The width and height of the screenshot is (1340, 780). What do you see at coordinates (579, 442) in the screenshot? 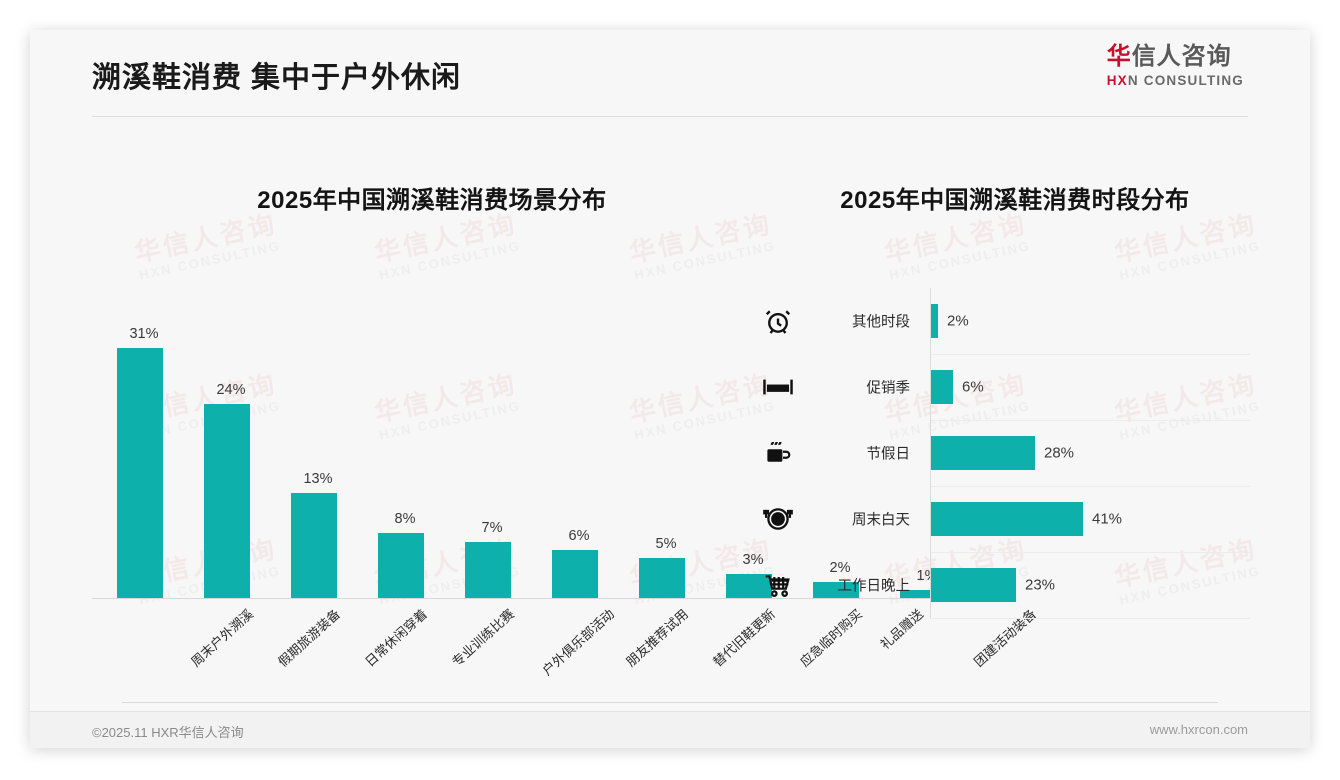
I see `bar-group: 6%` at bounding box center [579, 442].